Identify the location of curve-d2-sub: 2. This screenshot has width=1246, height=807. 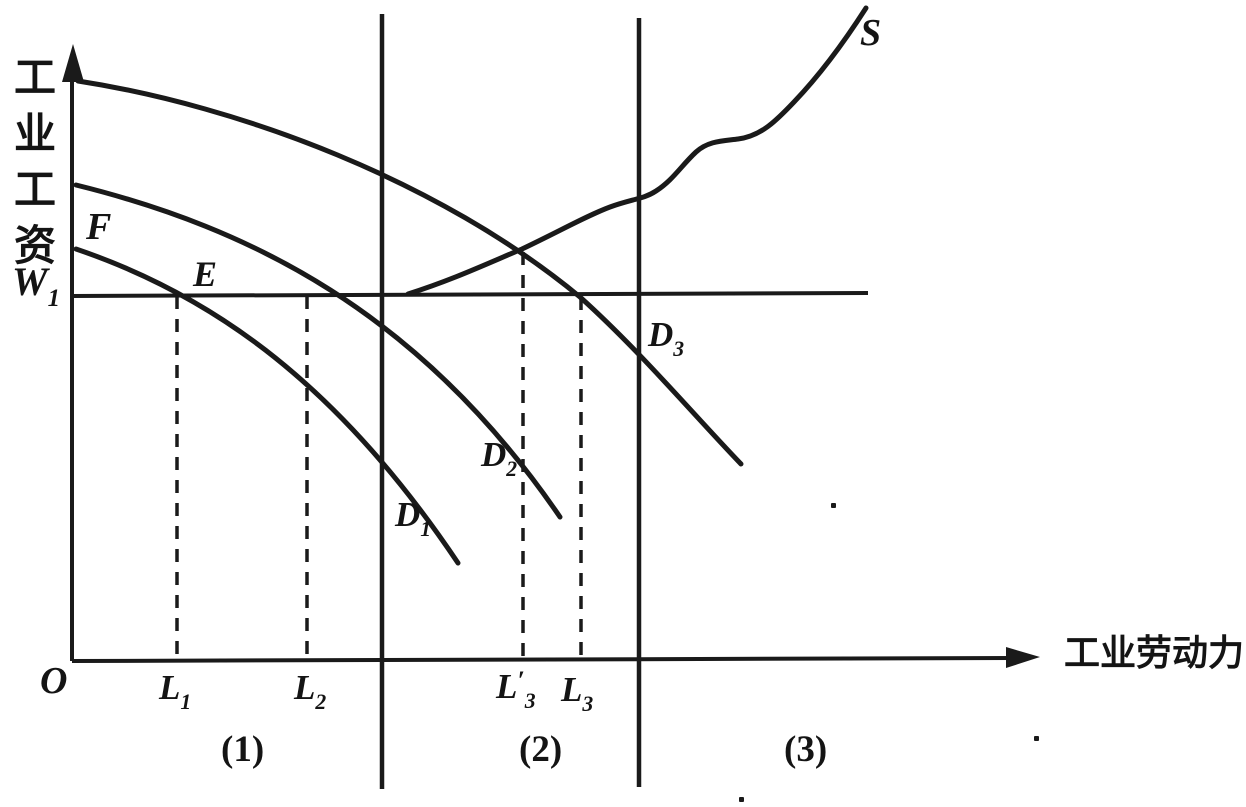
(512, 468).